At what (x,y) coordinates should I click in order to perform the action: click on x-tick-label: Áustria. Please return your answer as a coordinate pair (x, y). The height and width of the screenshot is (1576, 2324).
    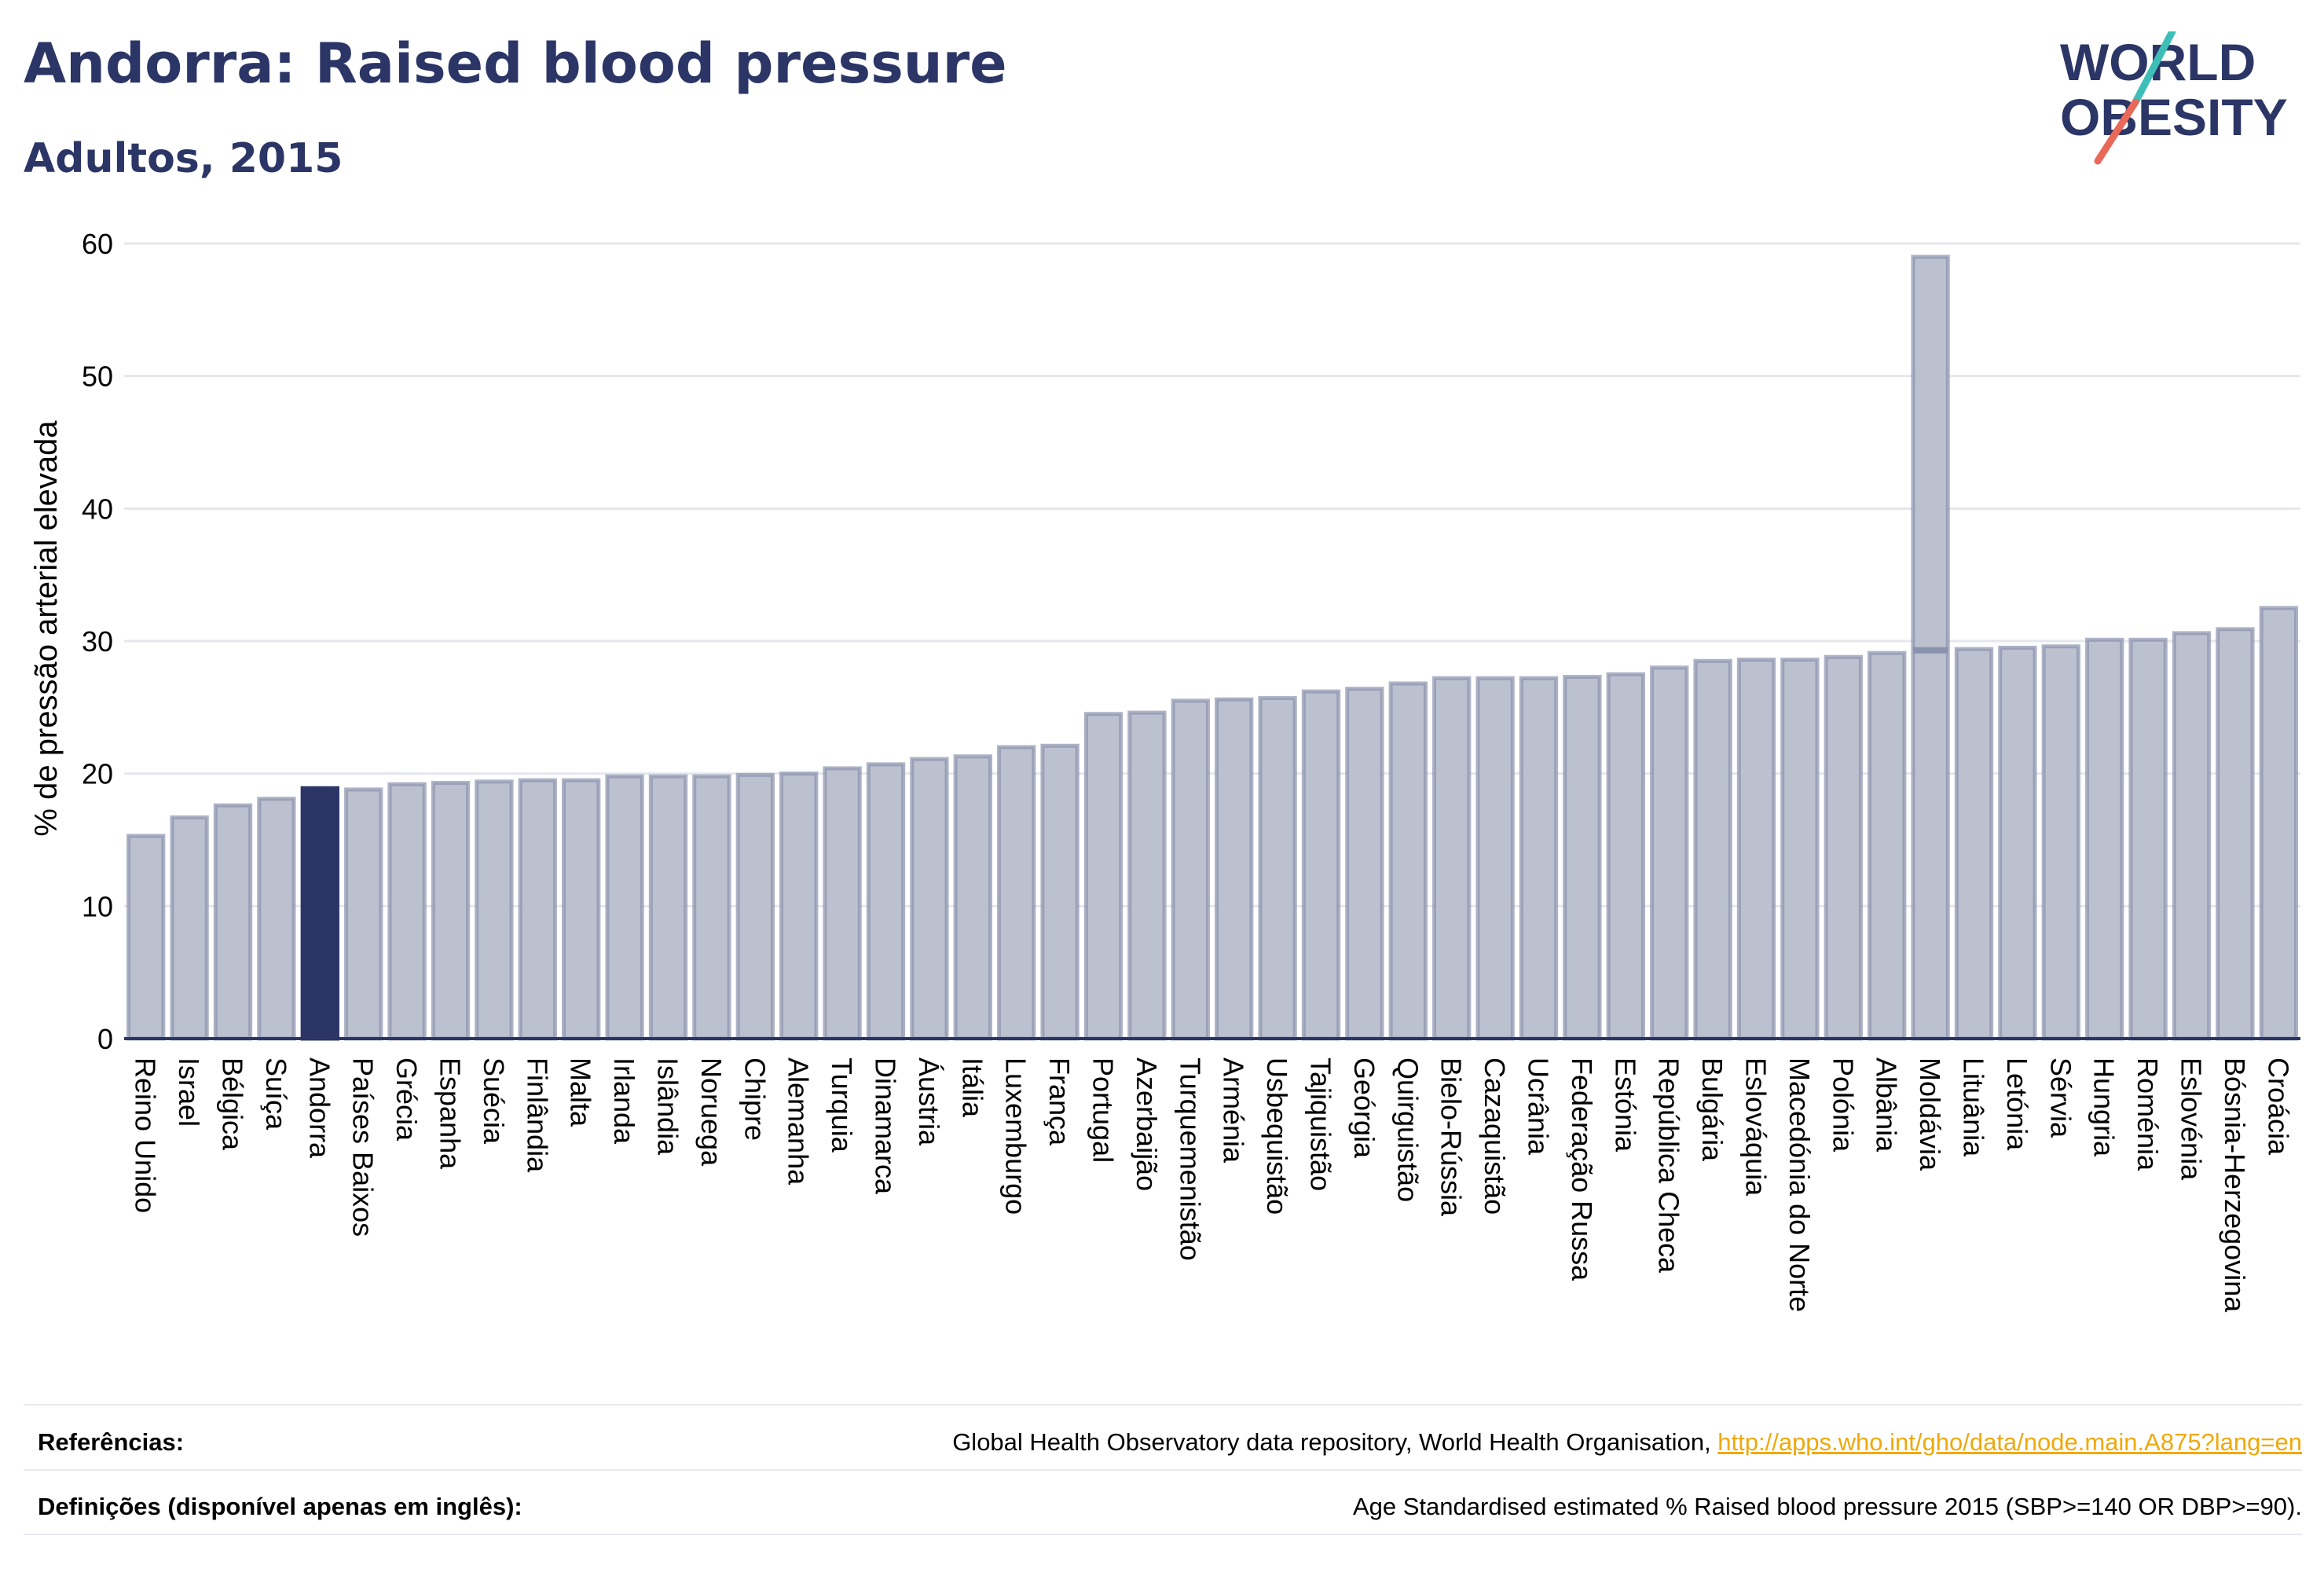
    Looking at the image, I should click on (929, 1101).